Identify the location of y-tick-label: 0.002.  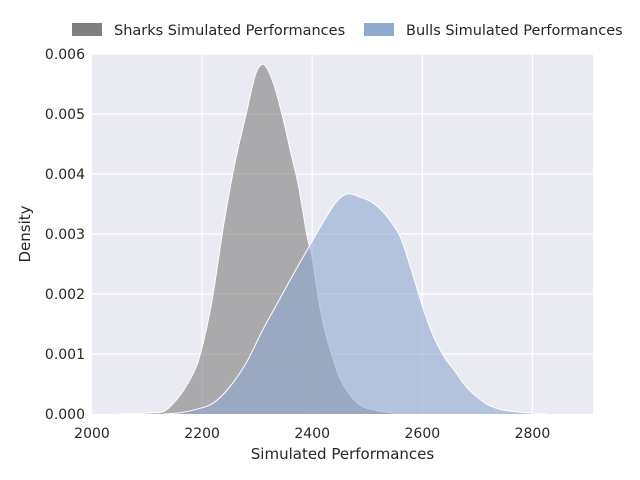
(65, 295).